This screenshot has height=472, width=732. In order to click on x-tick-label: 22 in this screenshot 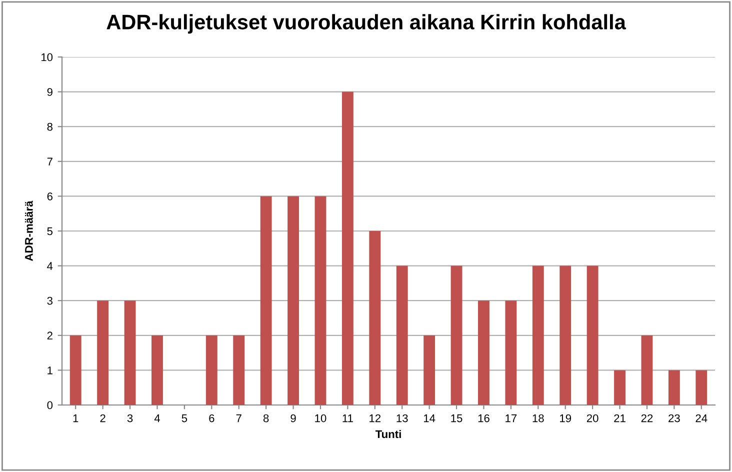, I will do `click(647, 418)`.